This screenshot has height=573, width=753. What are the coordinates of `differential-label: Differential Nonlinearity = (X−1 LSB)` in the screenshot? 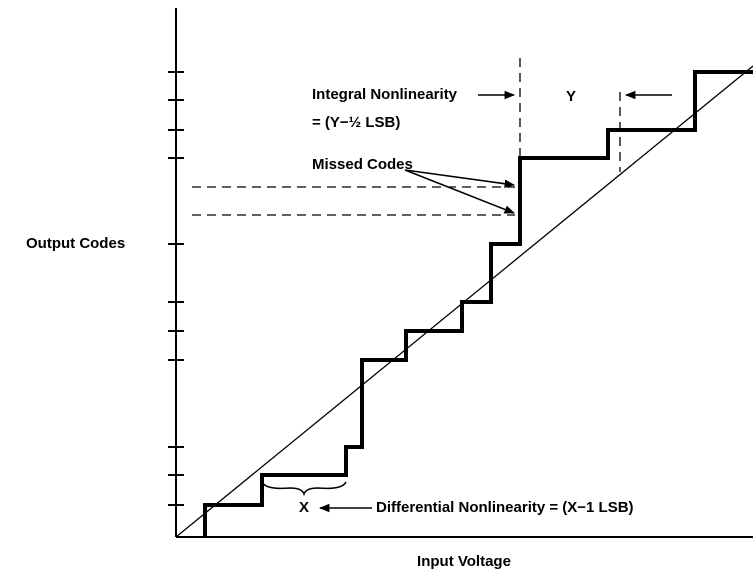 It's located at (505, 507).